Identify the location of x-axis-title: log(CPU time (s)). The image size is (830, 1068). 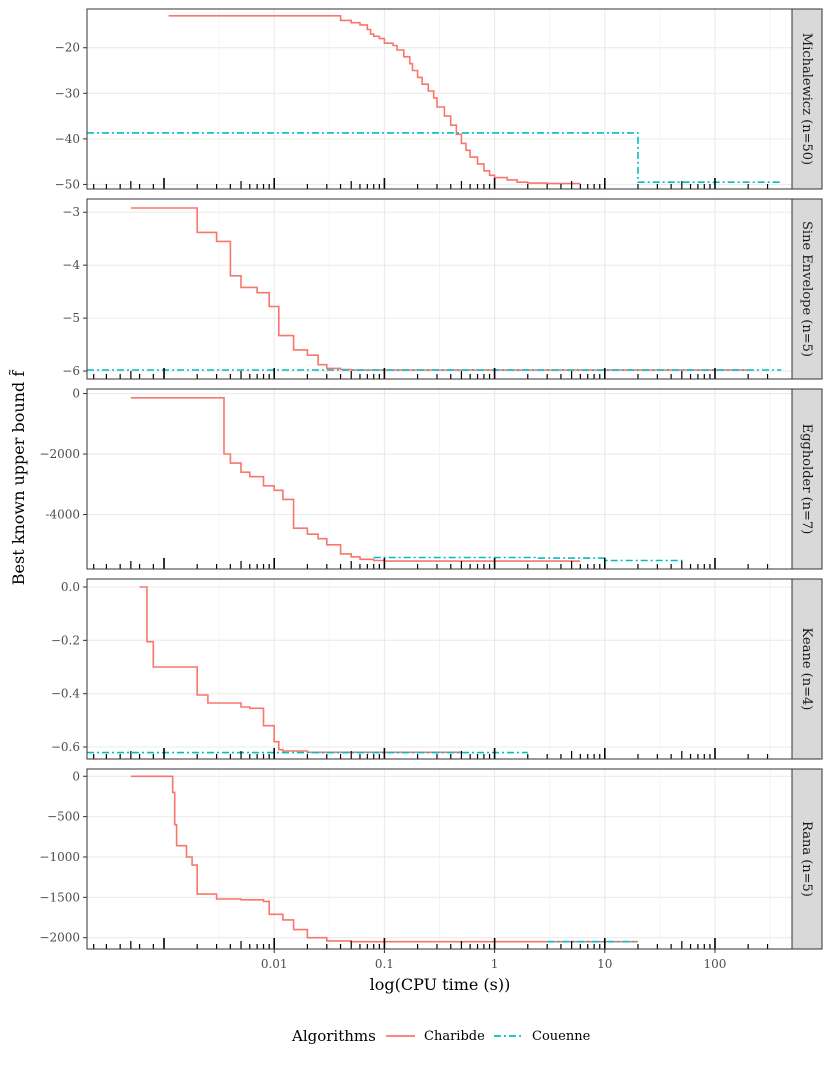
(440, 984).